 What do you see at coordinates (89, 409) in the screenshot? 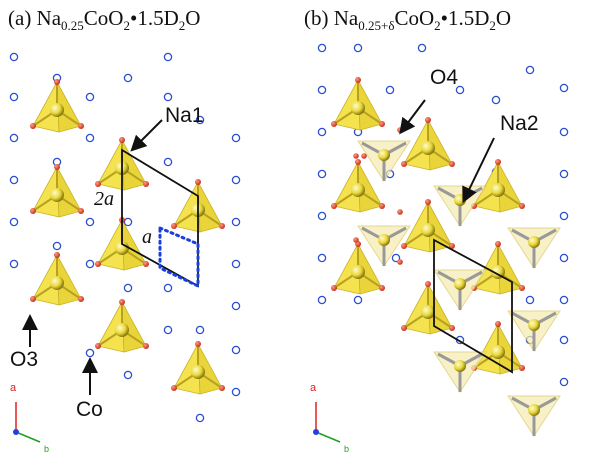
I see `co-label: Co` at bounding box center [89, 409].